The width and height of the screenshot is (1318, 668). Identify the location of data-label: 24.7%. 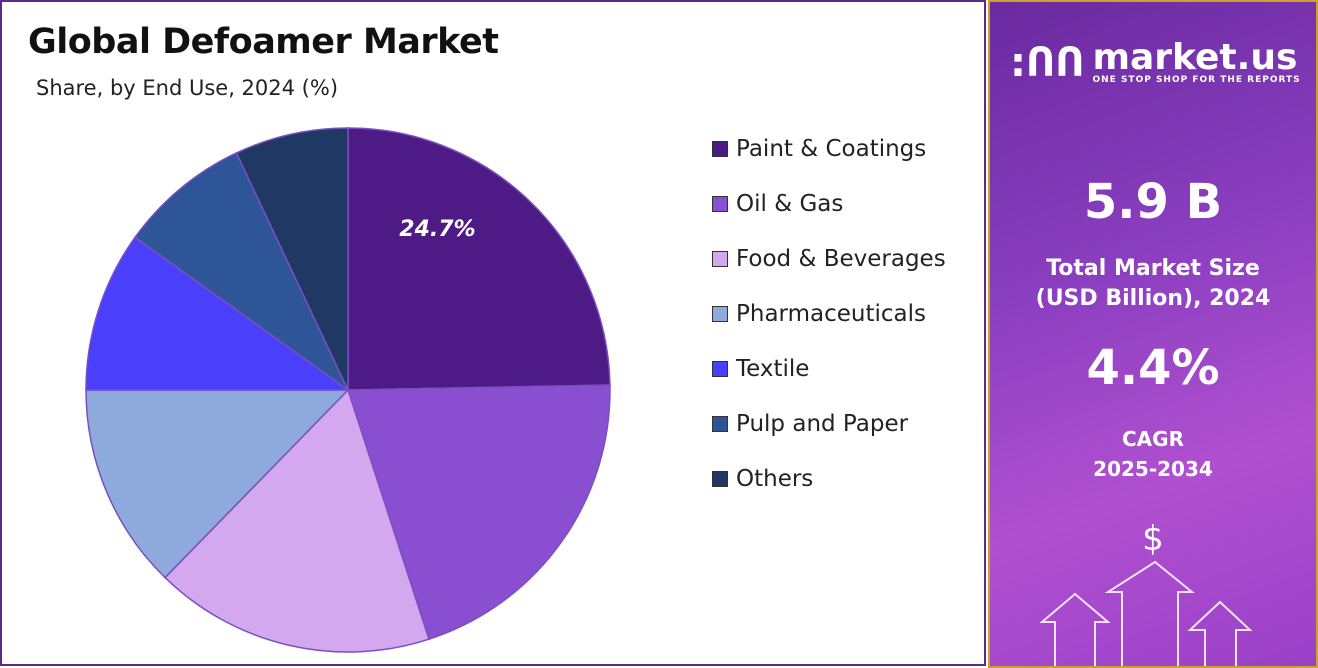
(437, 229).